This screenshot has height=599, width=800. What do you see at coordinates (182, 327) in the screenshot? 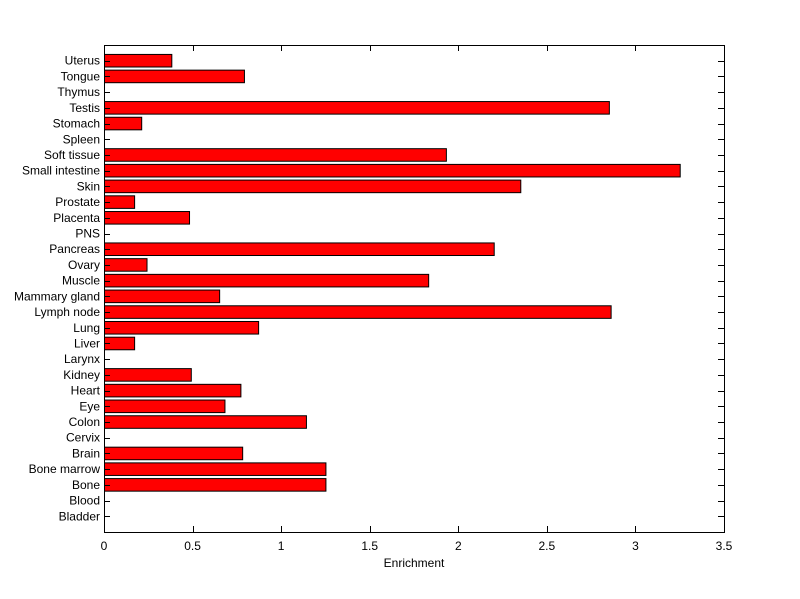
I see `bar-lung` at bounding box center [182, 327].